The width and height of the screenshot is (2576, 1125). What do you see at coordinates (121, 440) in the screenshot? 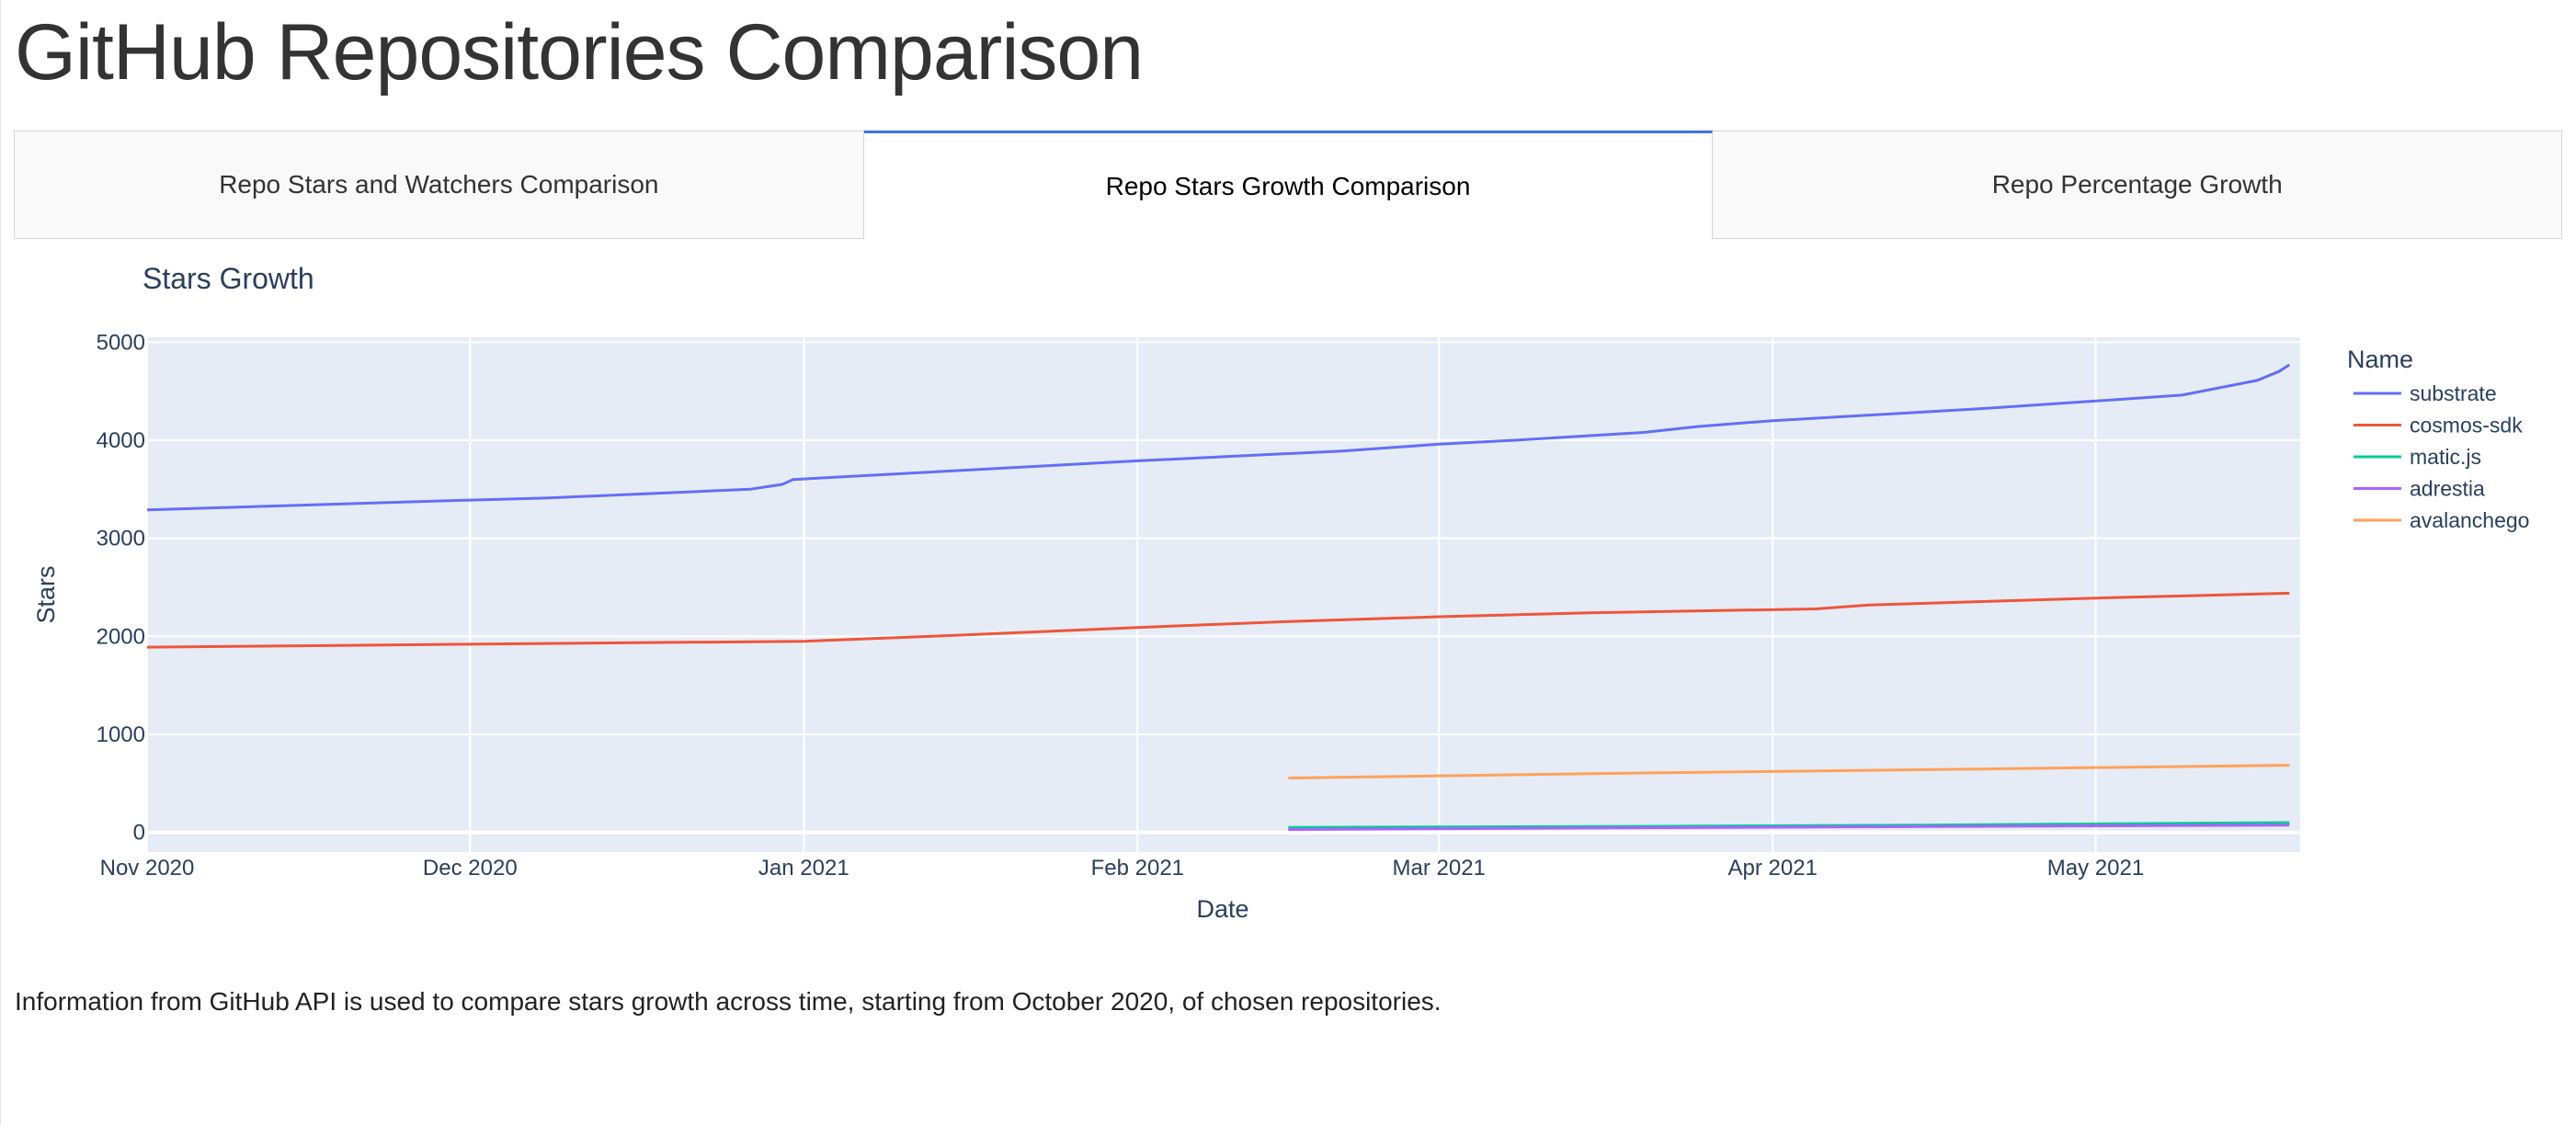
I see `y-tick-label: 4000` at bounding box center [121, 440].